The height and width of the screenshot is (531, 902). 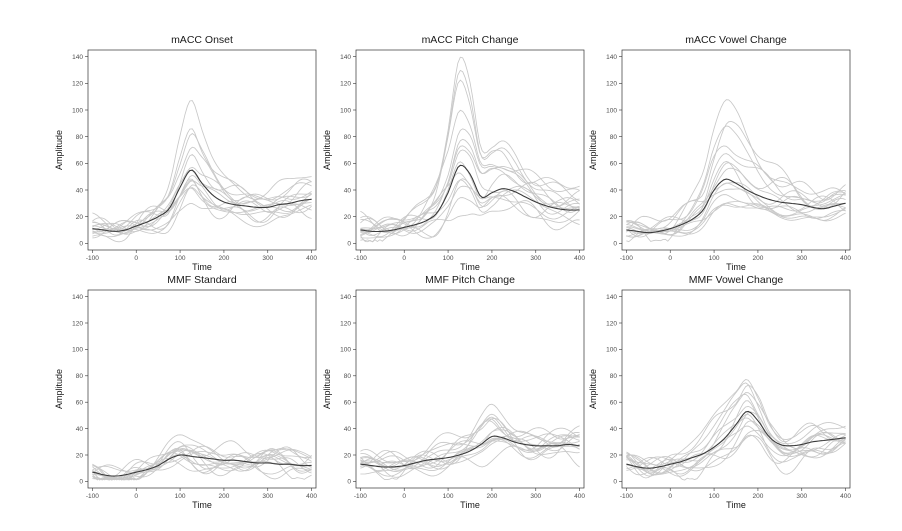 What do you see at coordinates (202, 280) in the screenshot?
I see `panel-title: MMF Standard` at bounding box center [202, 280].